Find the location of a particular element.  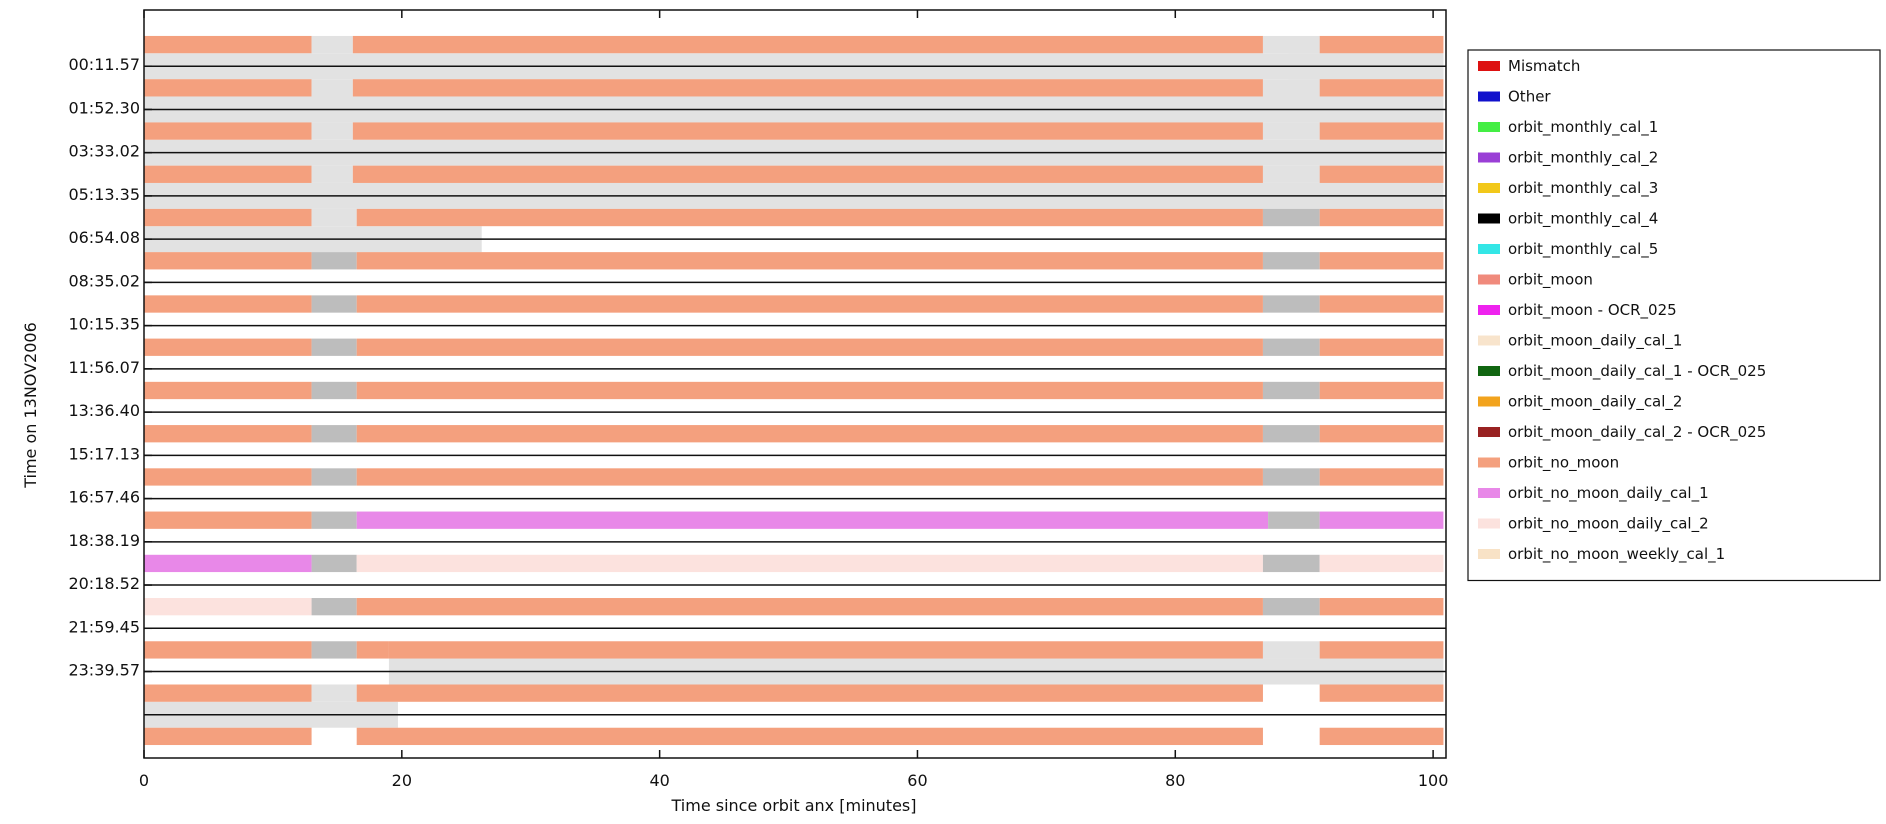

legend-label-0: Mismatch is located at coordinates (1544, 66).